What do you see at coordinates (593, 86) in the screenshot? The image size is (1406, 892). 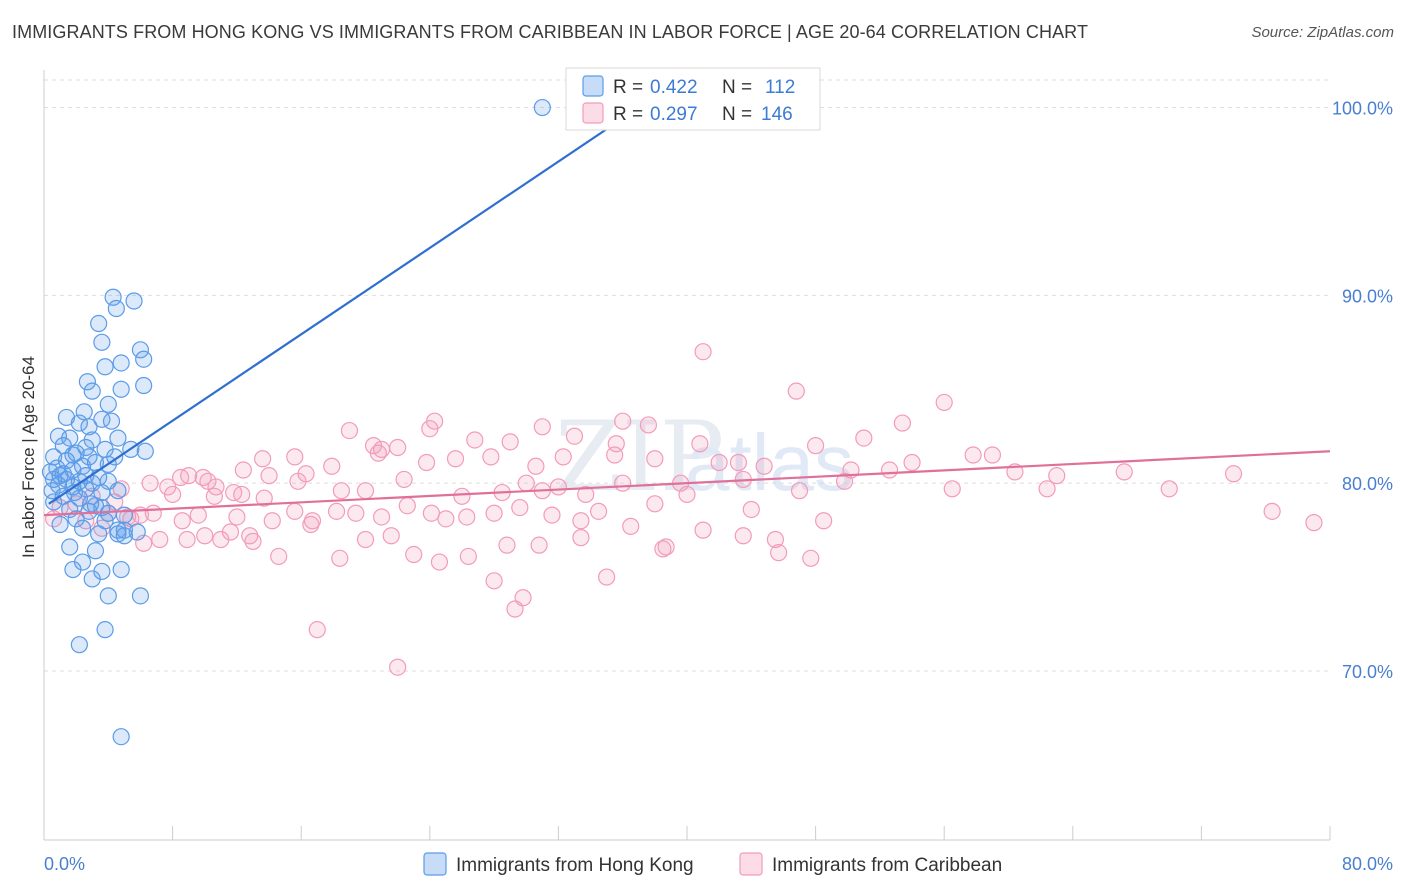 I see `legend-swatch-hongkong` at bounding box center [593, 86].